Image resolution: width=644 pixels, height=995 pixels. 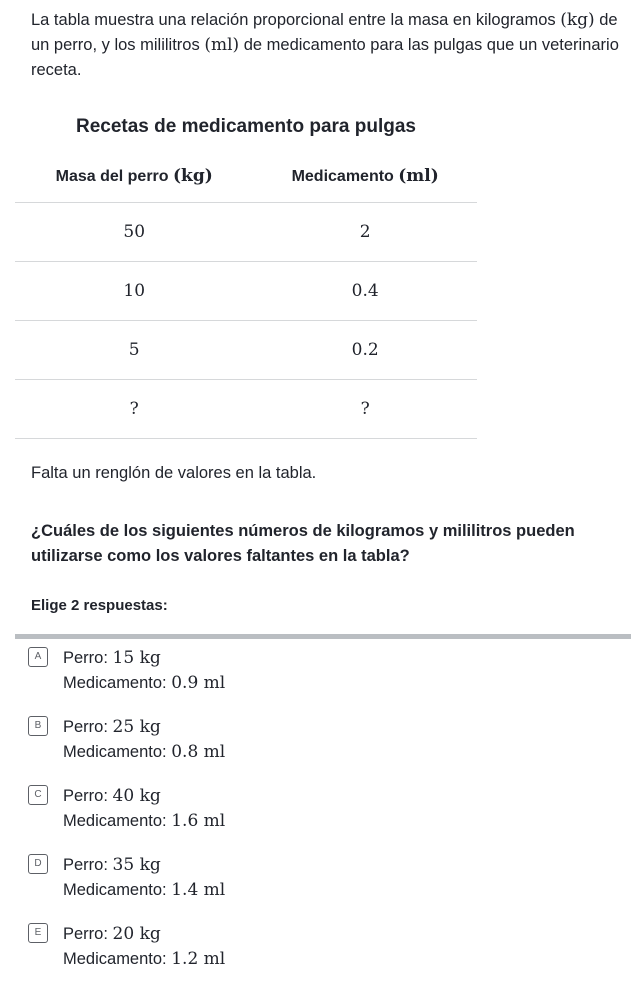 I want to click on table-row: ??, so click(x=246, y=409).